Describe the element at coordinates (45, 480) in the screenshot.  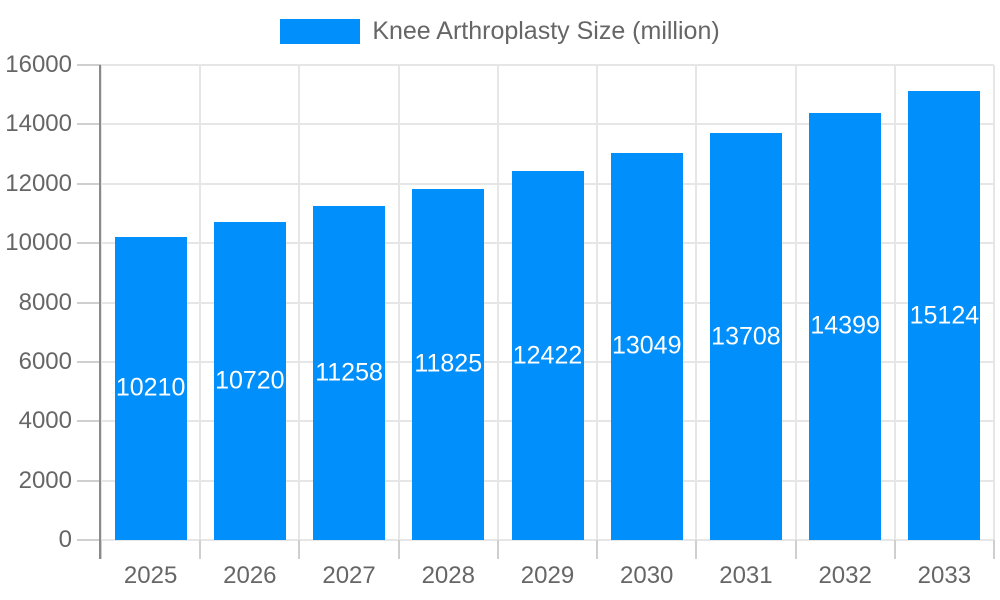
I see `y-tick-label: 2000` at that location.